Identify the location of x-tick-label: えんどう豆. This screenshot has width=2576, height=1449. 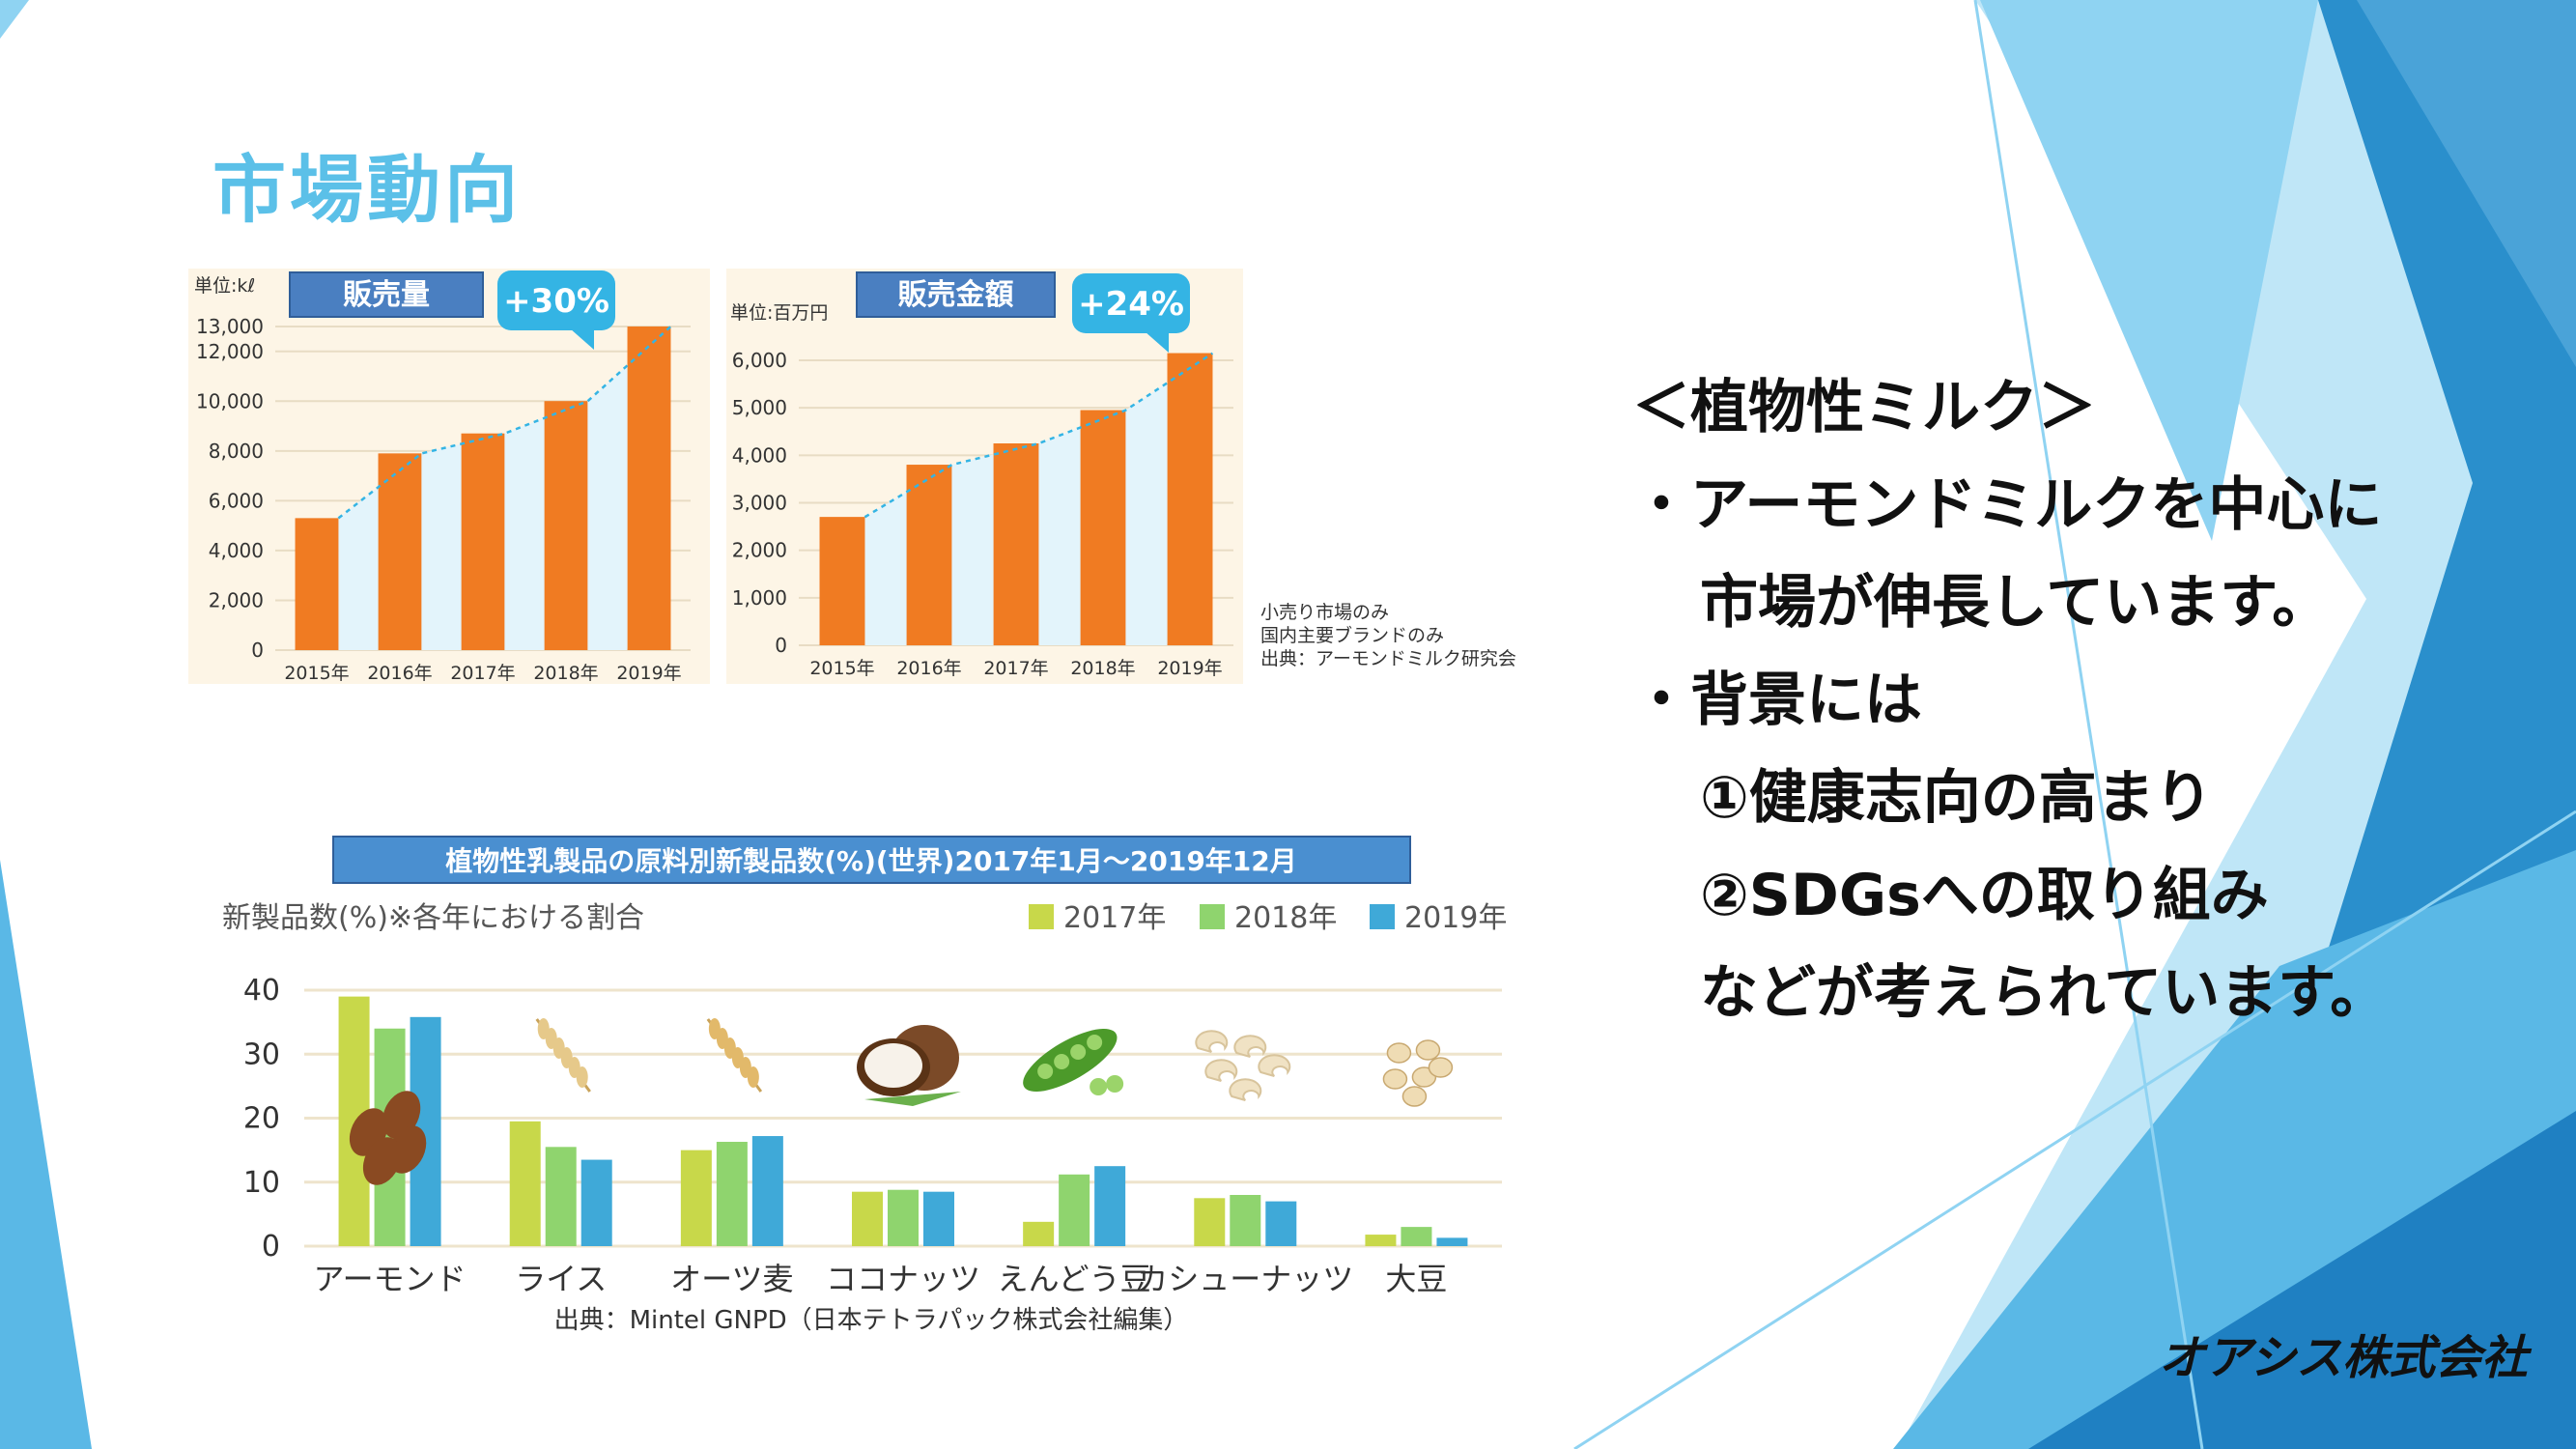
(1074, 1279).